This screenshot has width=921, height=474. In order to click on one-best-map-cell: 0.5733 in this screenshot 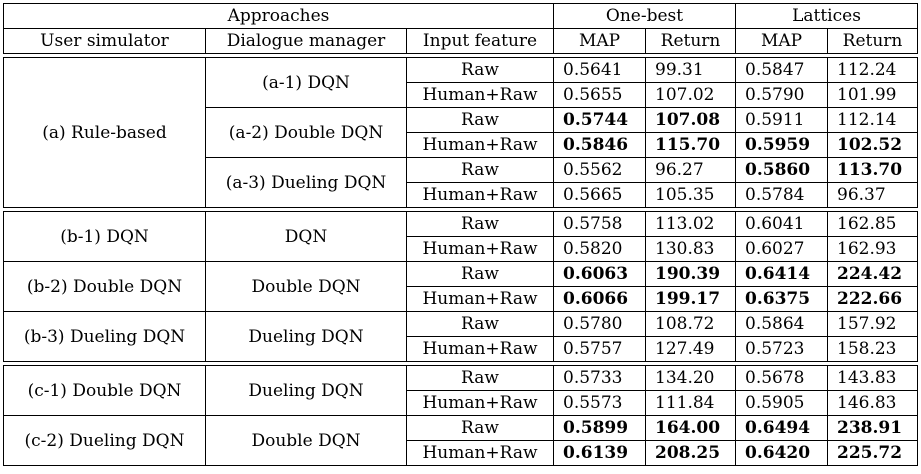, I will do `click(599, 378)`.